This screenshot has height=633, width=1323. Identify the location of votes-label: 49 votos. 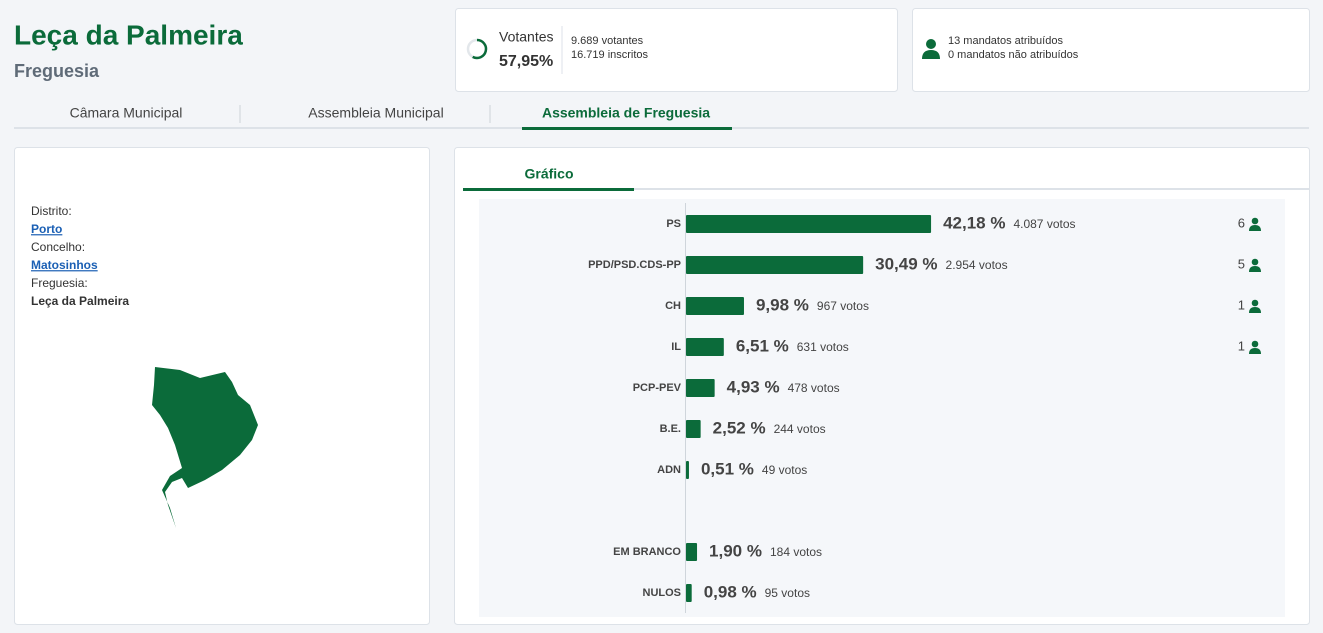
(784, 470).